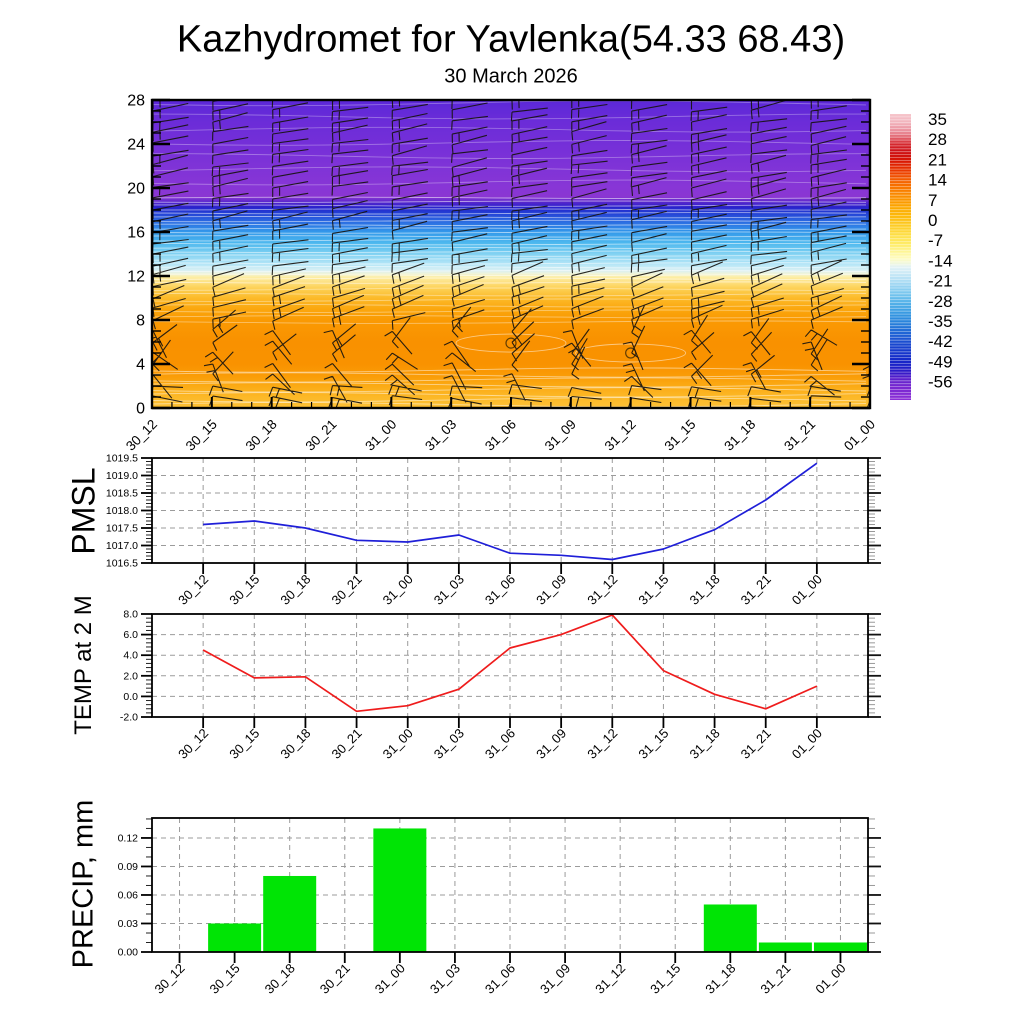  Describe the element at coordinates (932, 220) in the screenshot. I see `colorbar-tick-label: 0` at that location.